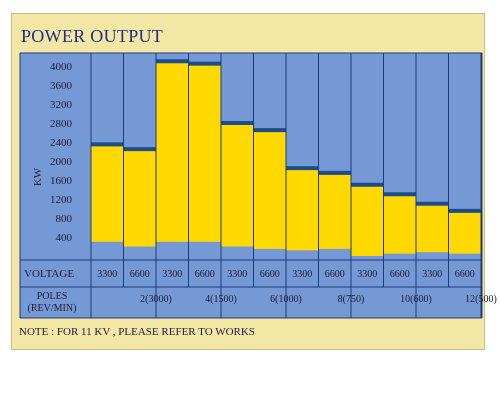  What do you see at coordinates (61, 200) in the screenshot?
I see `y-tick-label: 1200` at bounding box center [61, 200].